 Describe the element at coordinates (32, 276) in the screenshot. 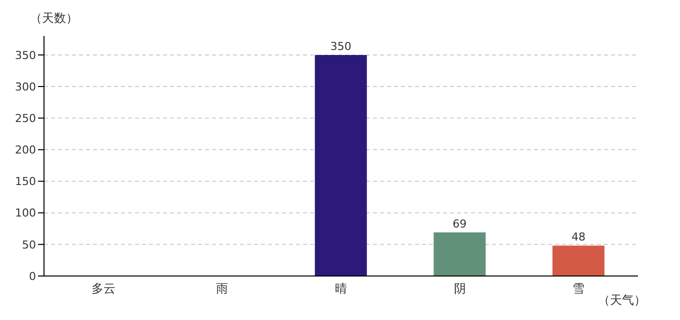

I see `y-tick-label: 0` at that location.